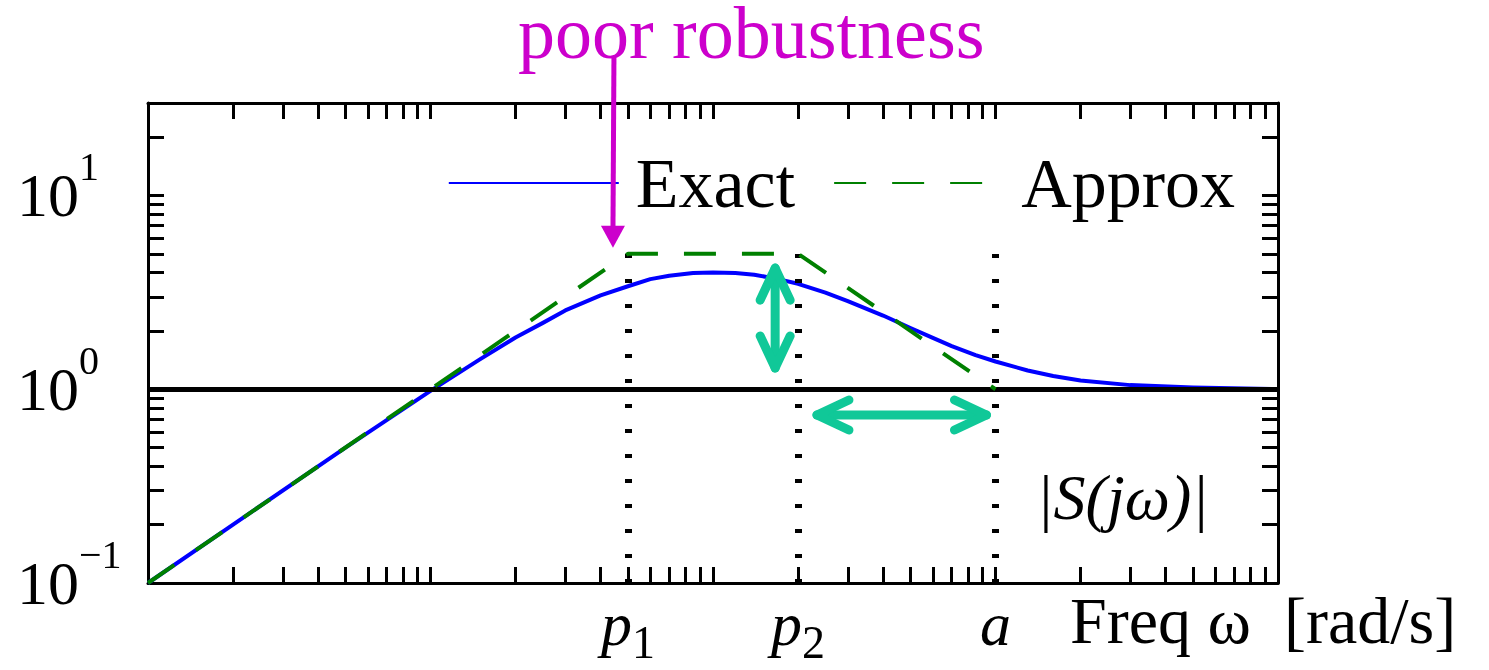 This screenshot has height=670, width=1489. I want to click on legend-label: Approx, so click(1128, 183).